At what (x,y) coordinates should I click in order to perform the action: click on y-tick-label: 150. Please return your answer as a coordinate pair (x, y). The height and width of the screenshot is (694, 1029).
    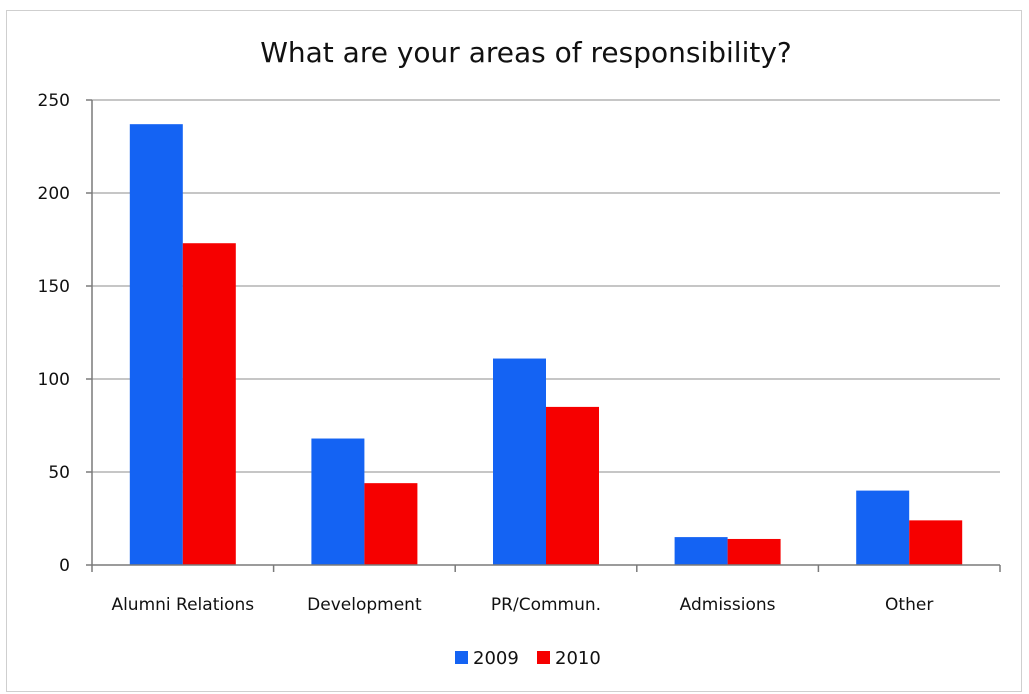
    Looking at the image, I should click on (54, 287).